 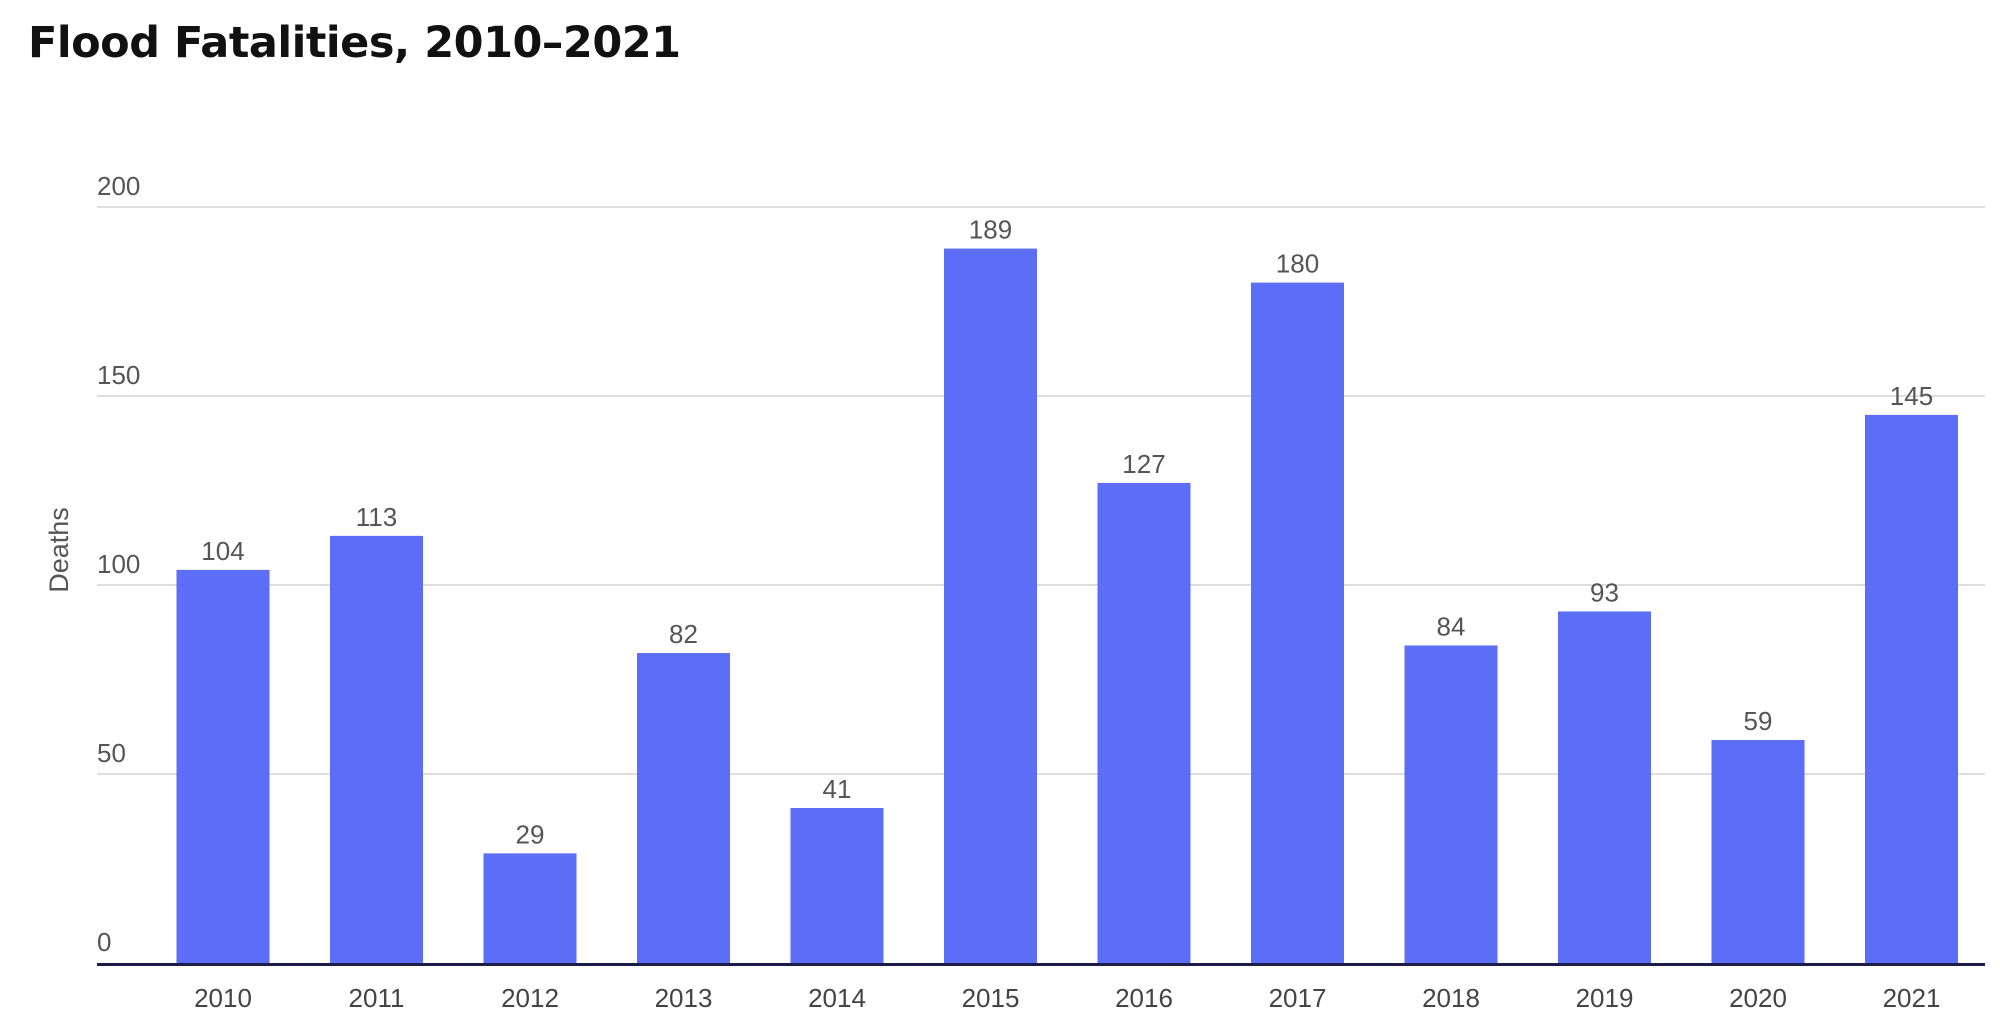 I want to click on data-label: 104, so click(x=222, y=551).